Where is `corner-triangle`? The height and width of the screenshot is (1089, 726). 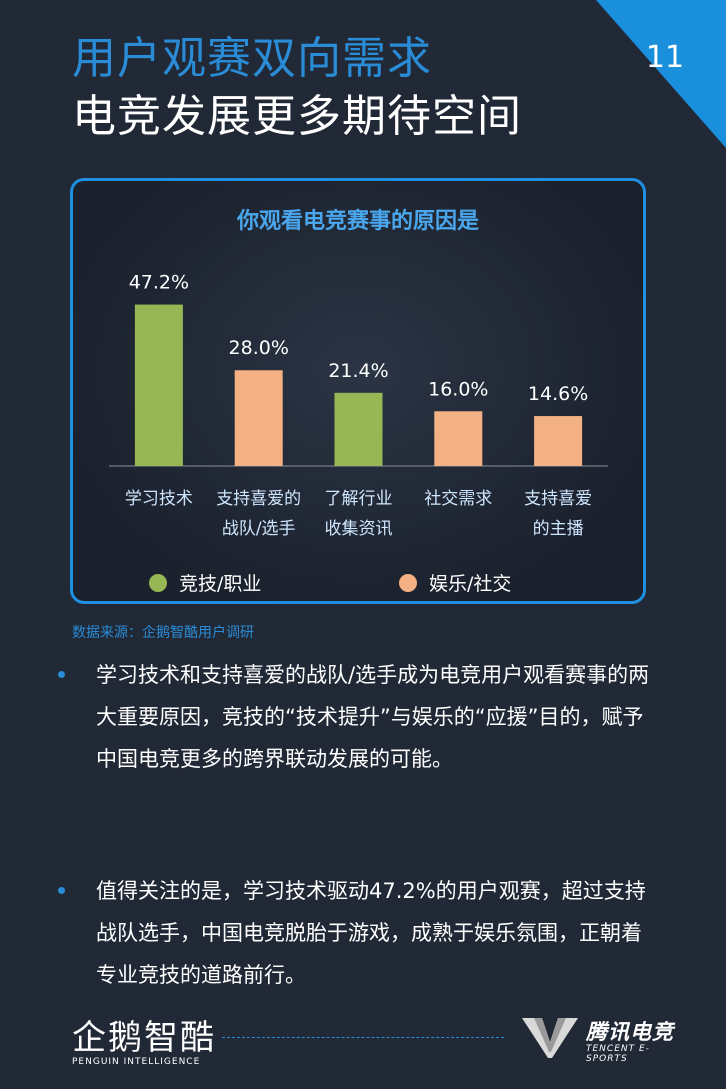 corner-triangle is located at coordinates (661, 74).